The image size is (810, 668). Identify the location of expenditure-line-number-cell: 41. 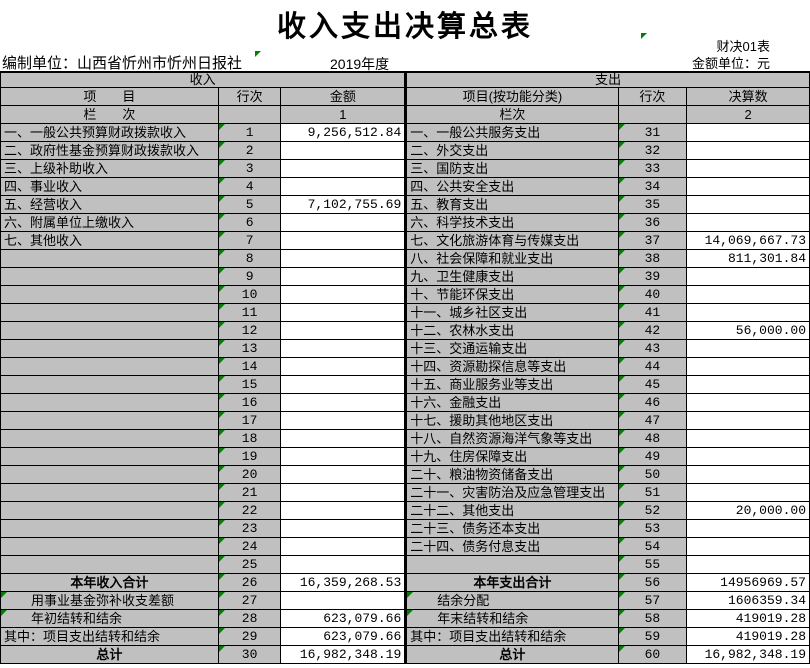
(652, 312).